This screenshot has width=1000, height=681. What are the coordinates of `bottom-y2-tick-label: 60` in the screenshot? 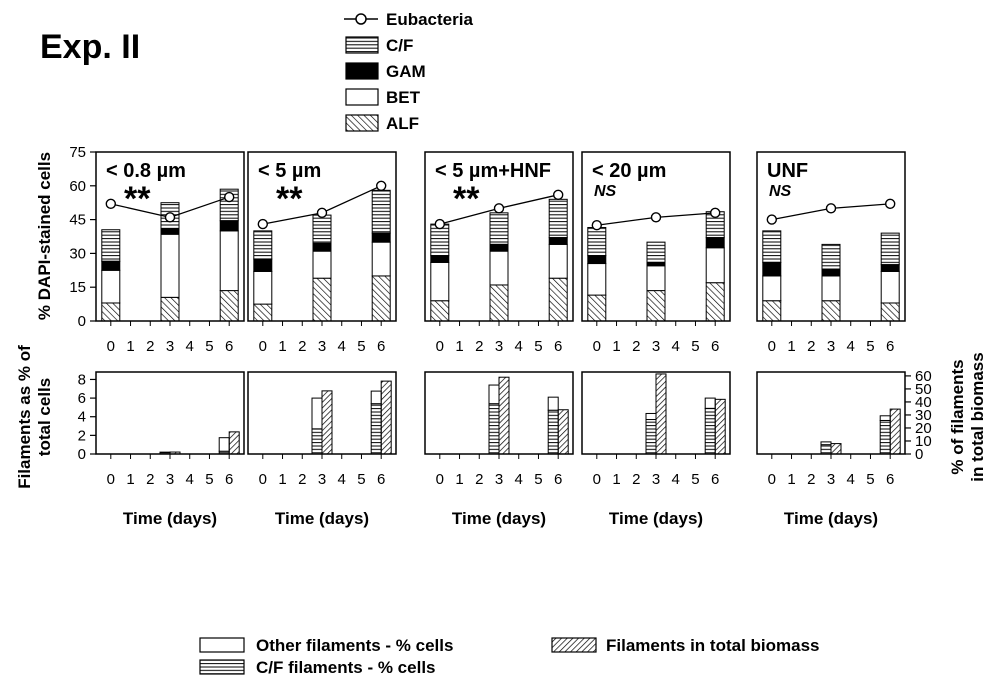 It's located at (923, 376).